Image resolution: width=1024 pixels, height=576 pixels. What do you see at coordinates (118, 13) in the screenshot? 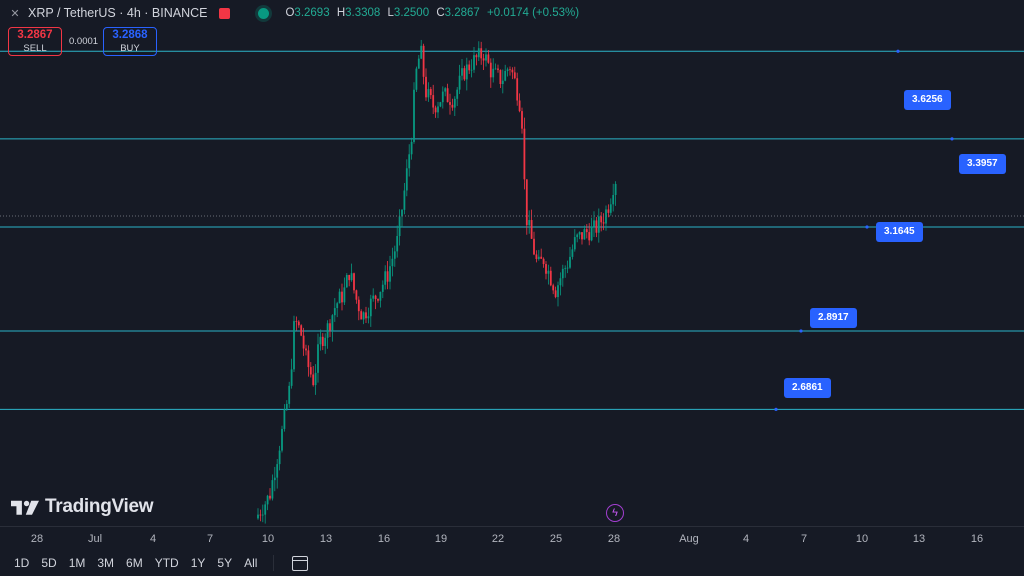
I see `symbol-title: XRP / TetherUS · 4h · BINANCE` at bounding box center [118, 13].